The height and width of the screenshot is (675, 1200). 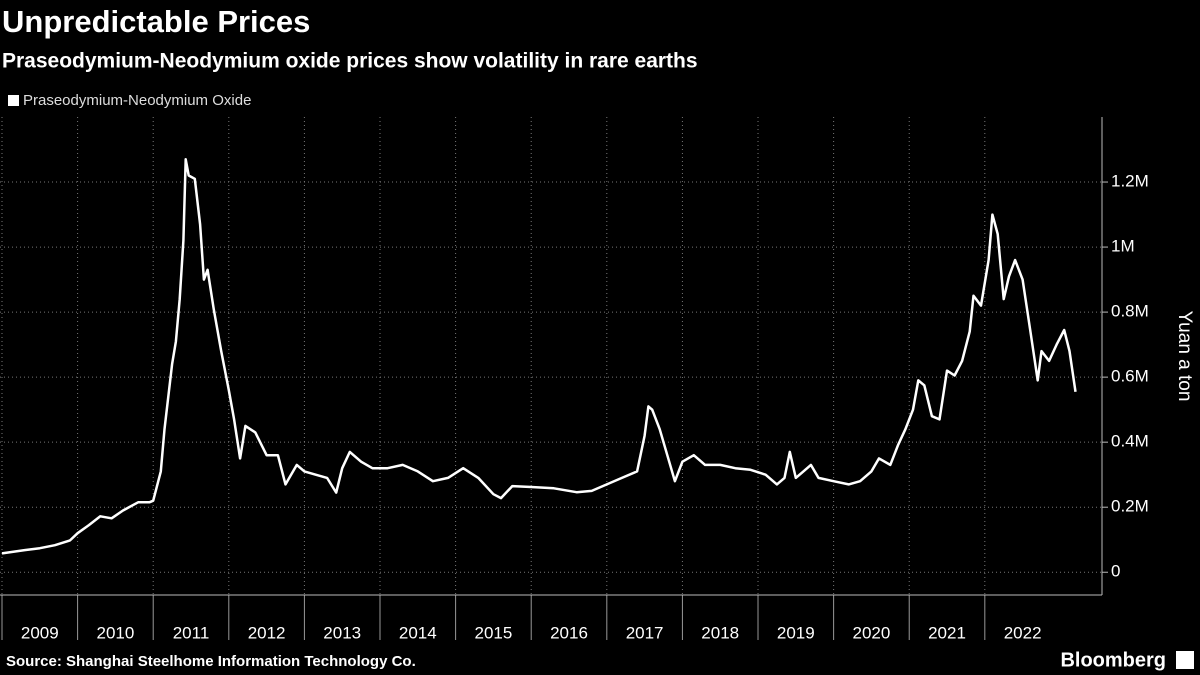 What do you see at coordinates (720, 632) in the screenshot?
I see `x-tick-label: 2018` at bounding box center [720, 632].